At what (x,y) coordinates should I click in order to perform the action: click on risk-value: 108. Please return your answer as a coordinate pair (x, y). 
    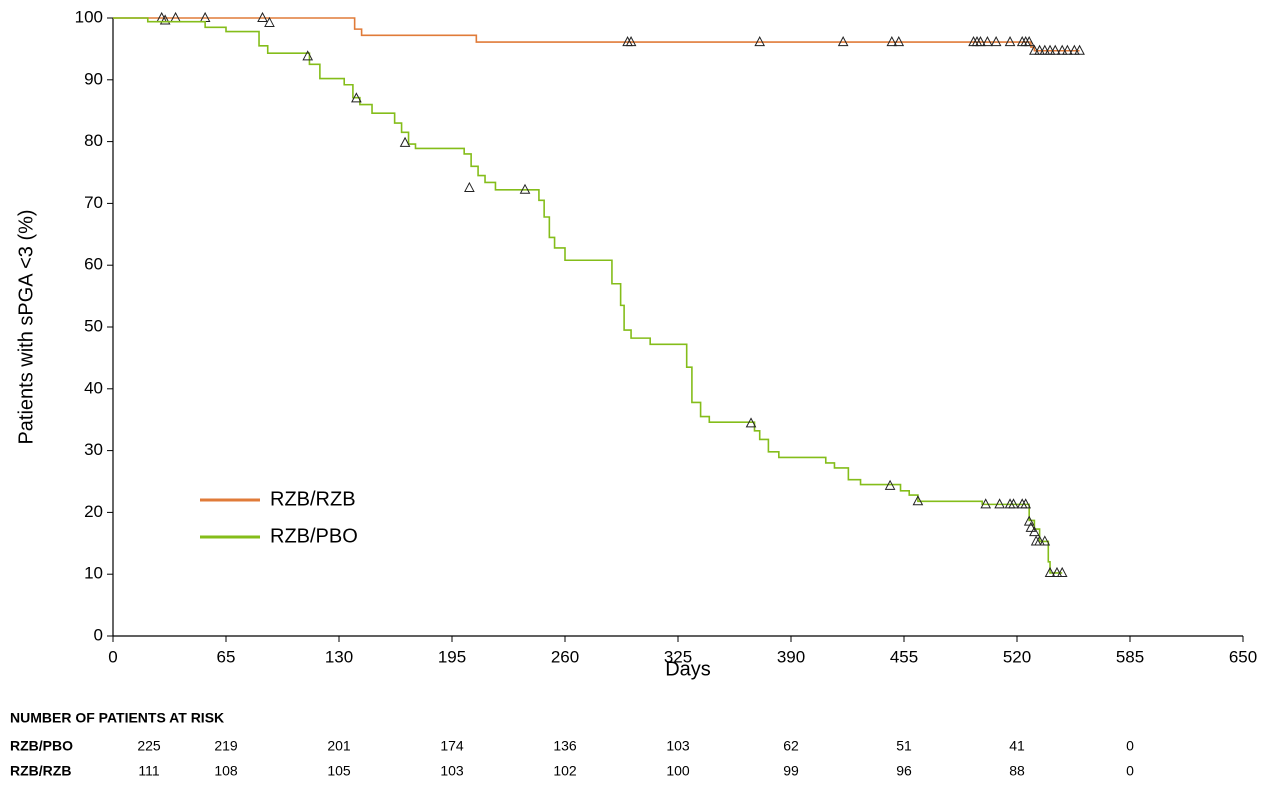
    Looking at the image, I should click on (226, 771).